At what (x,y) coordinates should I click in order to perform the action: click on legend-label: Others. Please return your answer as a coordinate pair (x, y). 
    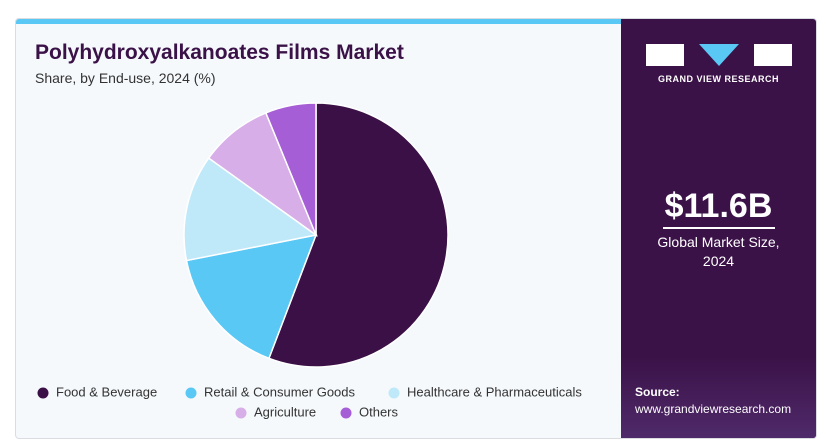
    Looking at the image, I should click on (379, 411).